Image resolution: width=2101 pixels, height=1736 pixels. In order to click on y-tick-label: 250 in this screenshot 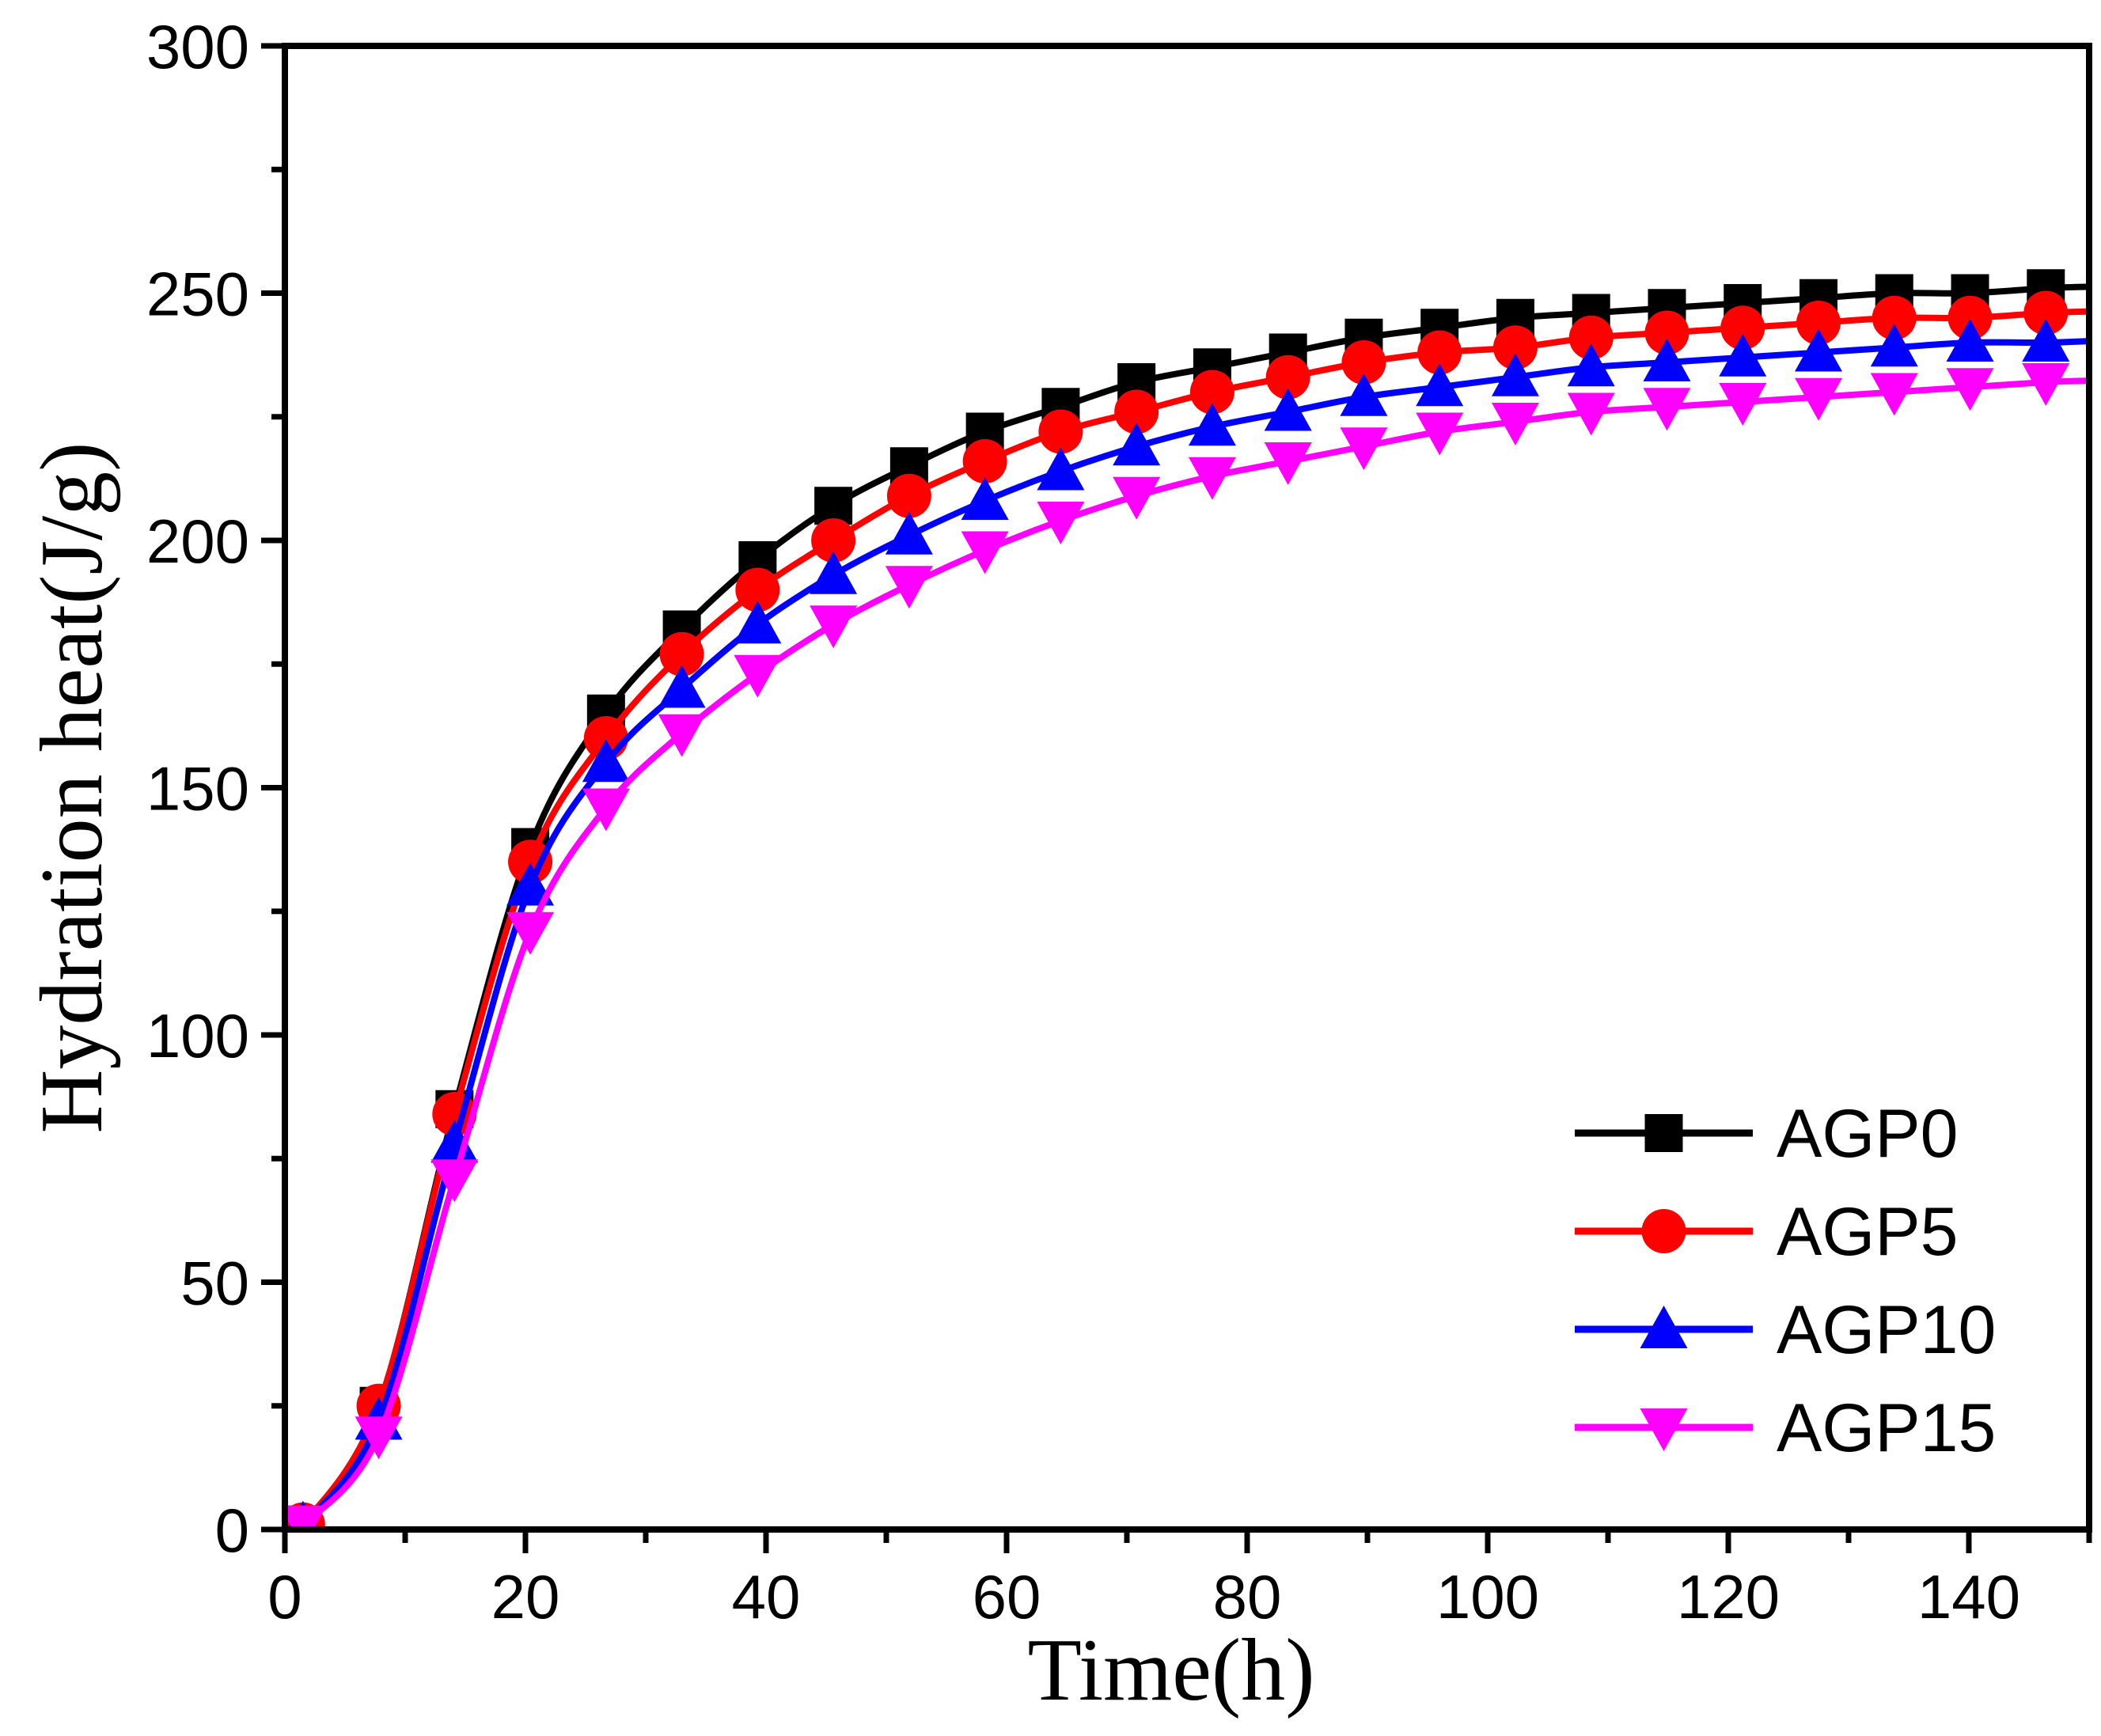, I will do `click(198, 295)`.